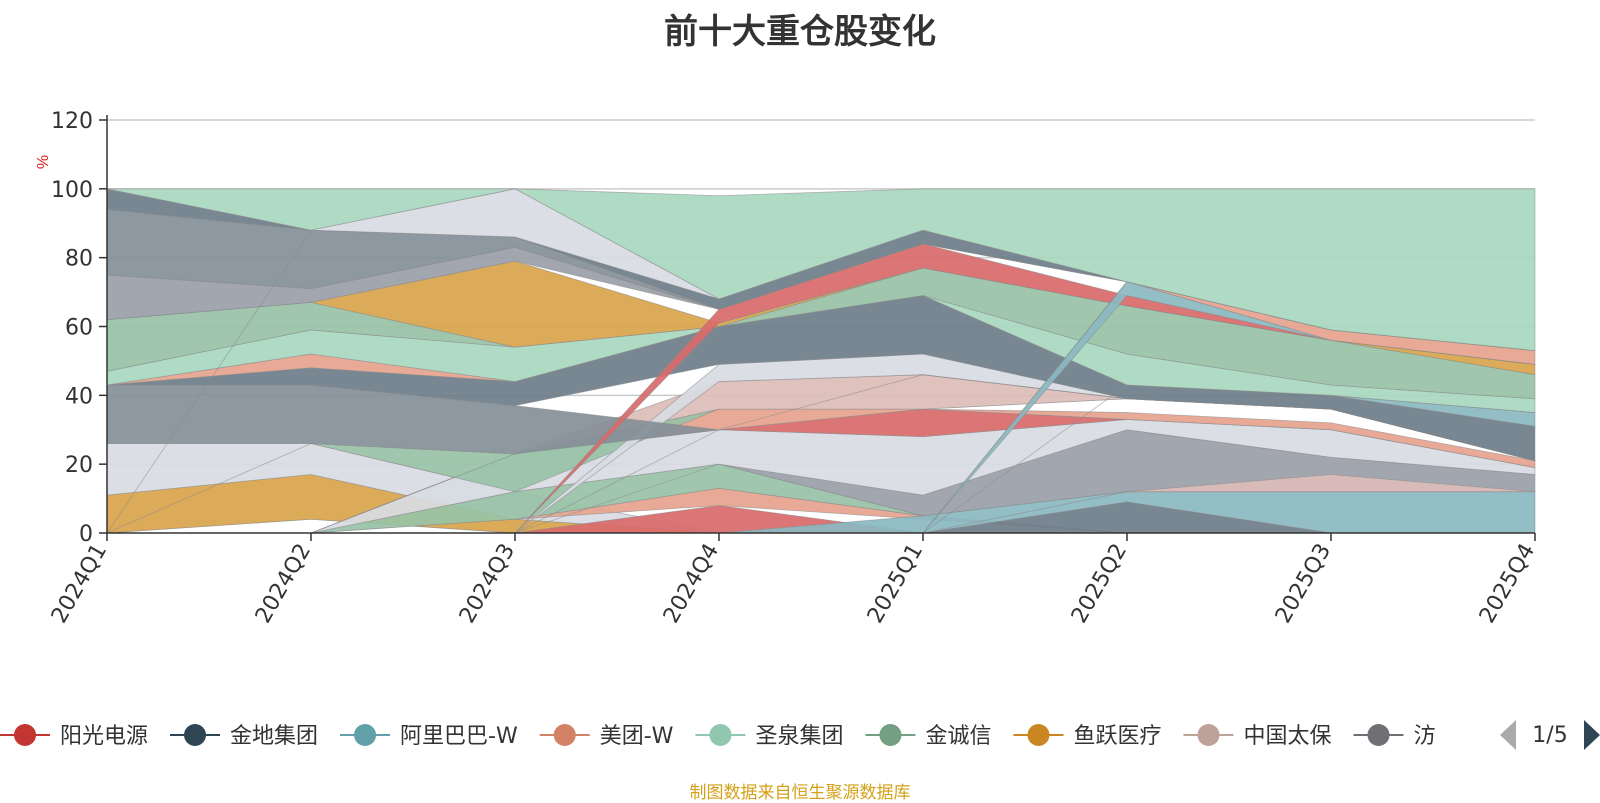 This screenshot has width=1600, height=803. Describe the element at coordinates (79, 259) in the screenshot. I see `y-tick-label: 80` at that location.